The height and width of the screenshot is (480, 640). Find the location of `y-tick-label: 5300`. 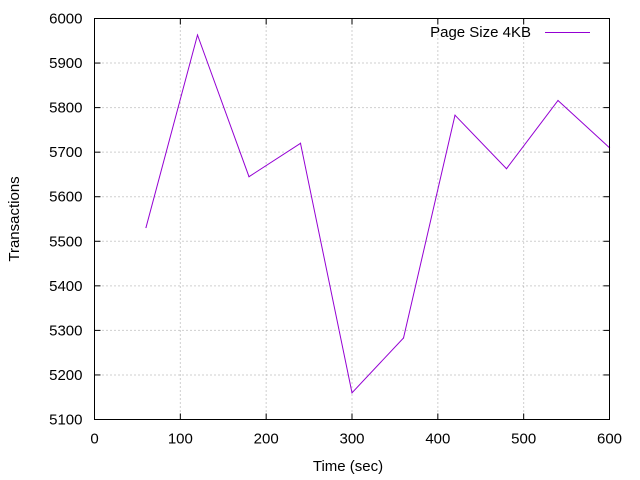

y-tick-label: 5300 is located at coordinates (65, 330).